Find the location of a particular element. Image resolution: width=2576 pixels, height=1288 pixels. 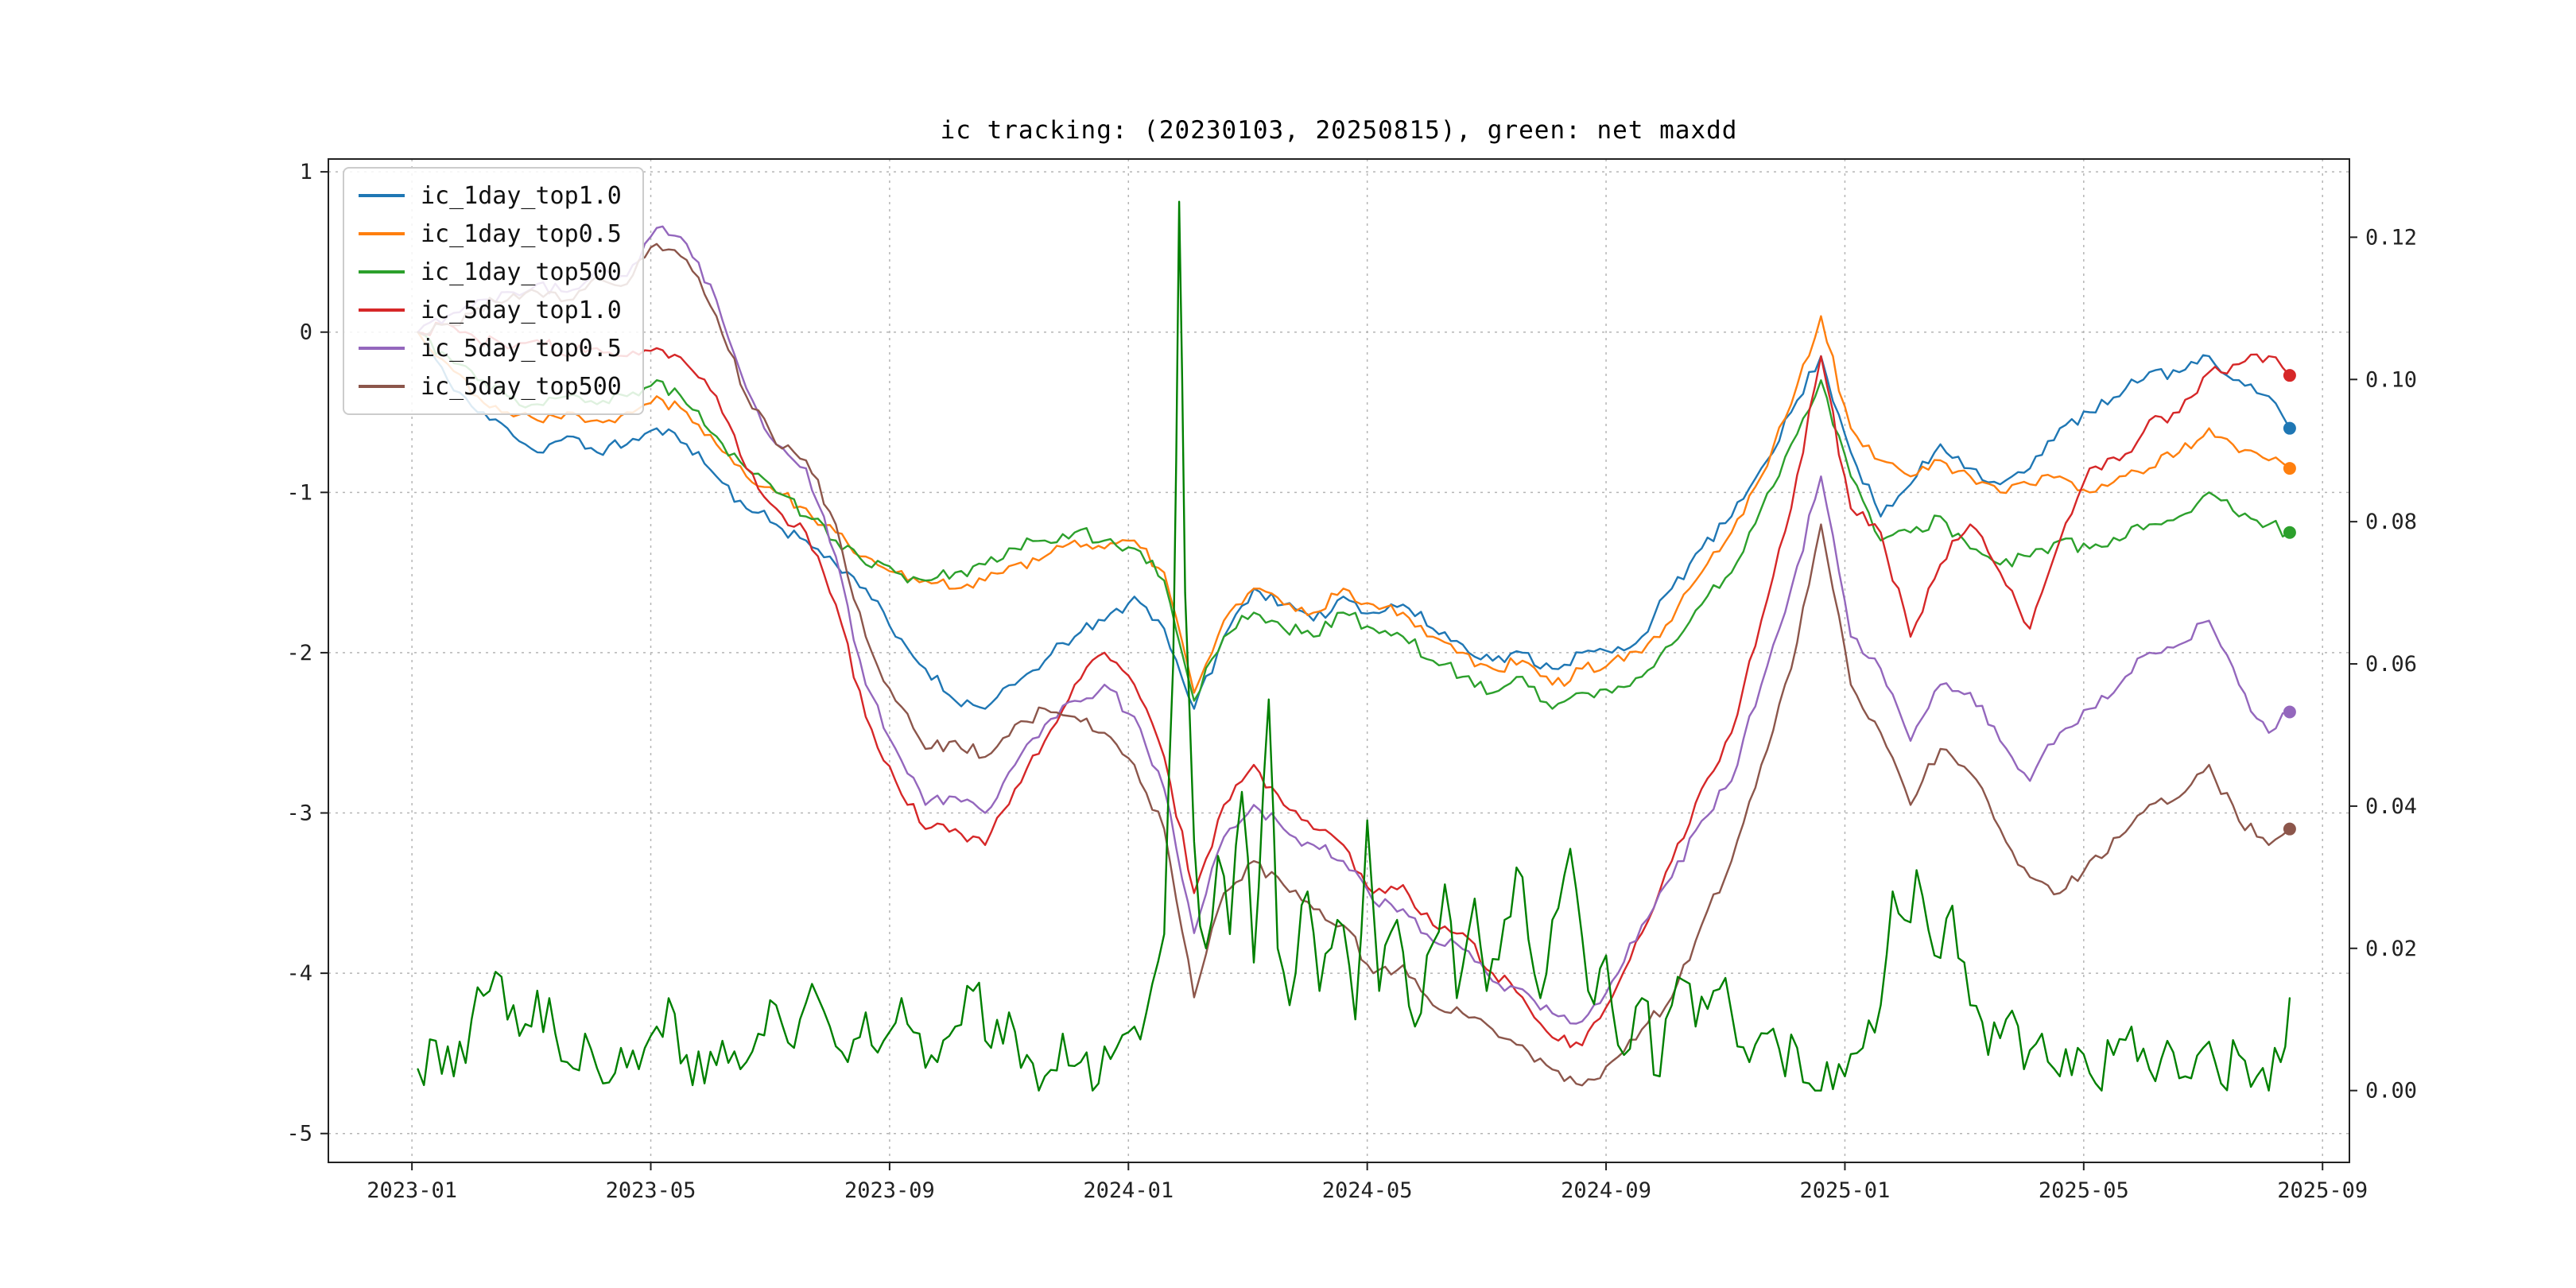

legend-item-ic_5day_top0.5: ic_5day_top0.5 is located at coordinates (491, 348).